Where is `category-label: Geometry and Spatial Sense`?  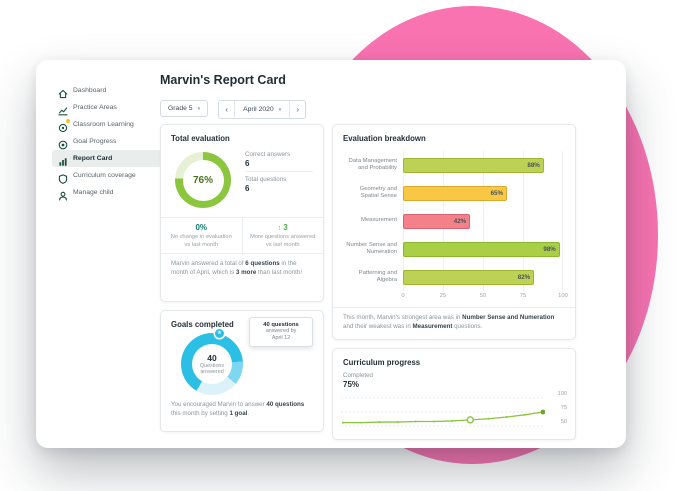
category-label: Geometry and Spatial Sense is located at coordinates (378, 192).